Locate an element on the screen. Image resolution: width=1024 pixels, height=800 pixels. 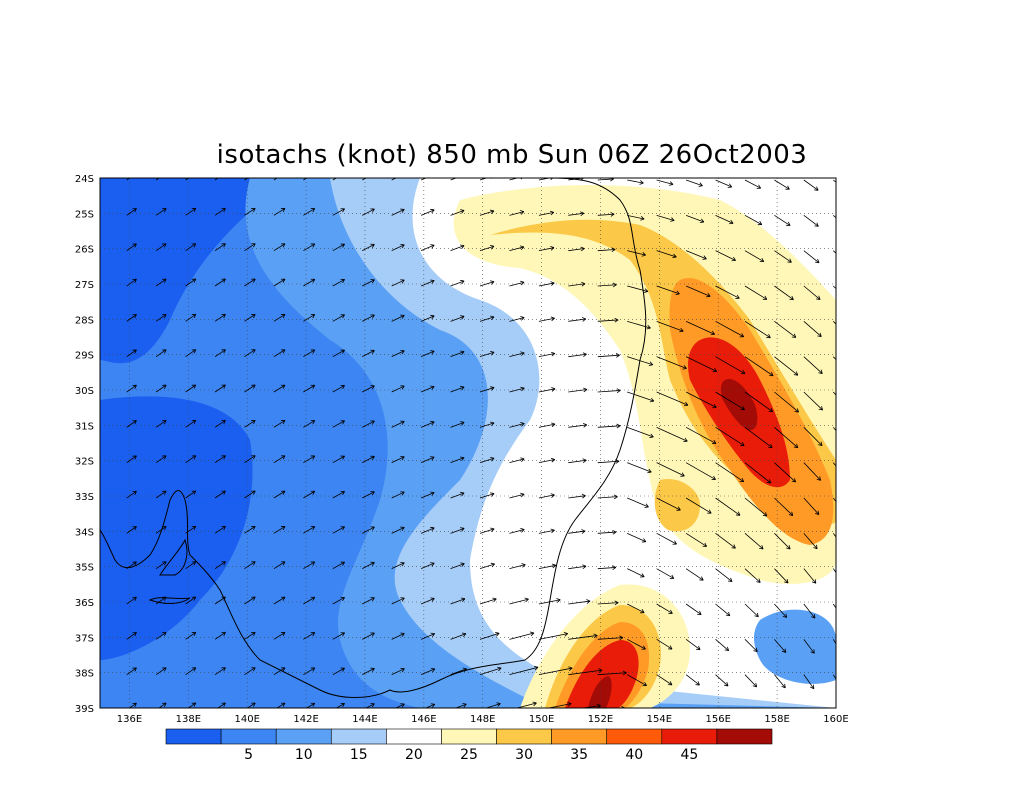
lat-label: 27S is located at coordinates (84, 285).